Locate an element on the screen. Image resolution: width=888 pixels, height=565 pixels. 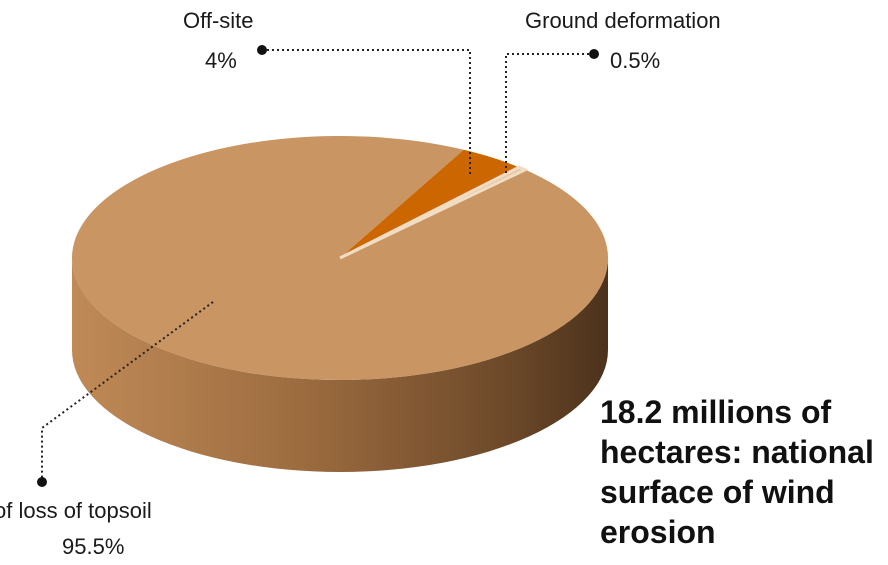
offsite-value-label: 4% is located at coordinates (221, 60).